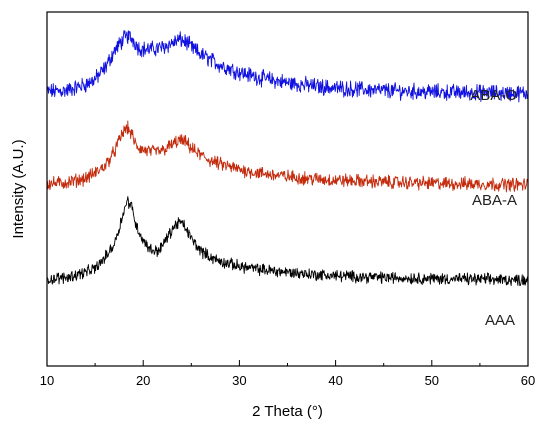 This screenshot has width=550, height=433. Describe the element at coordinates (528, 380) in the screenshot. I see `x-tick-label: 60` at that location.